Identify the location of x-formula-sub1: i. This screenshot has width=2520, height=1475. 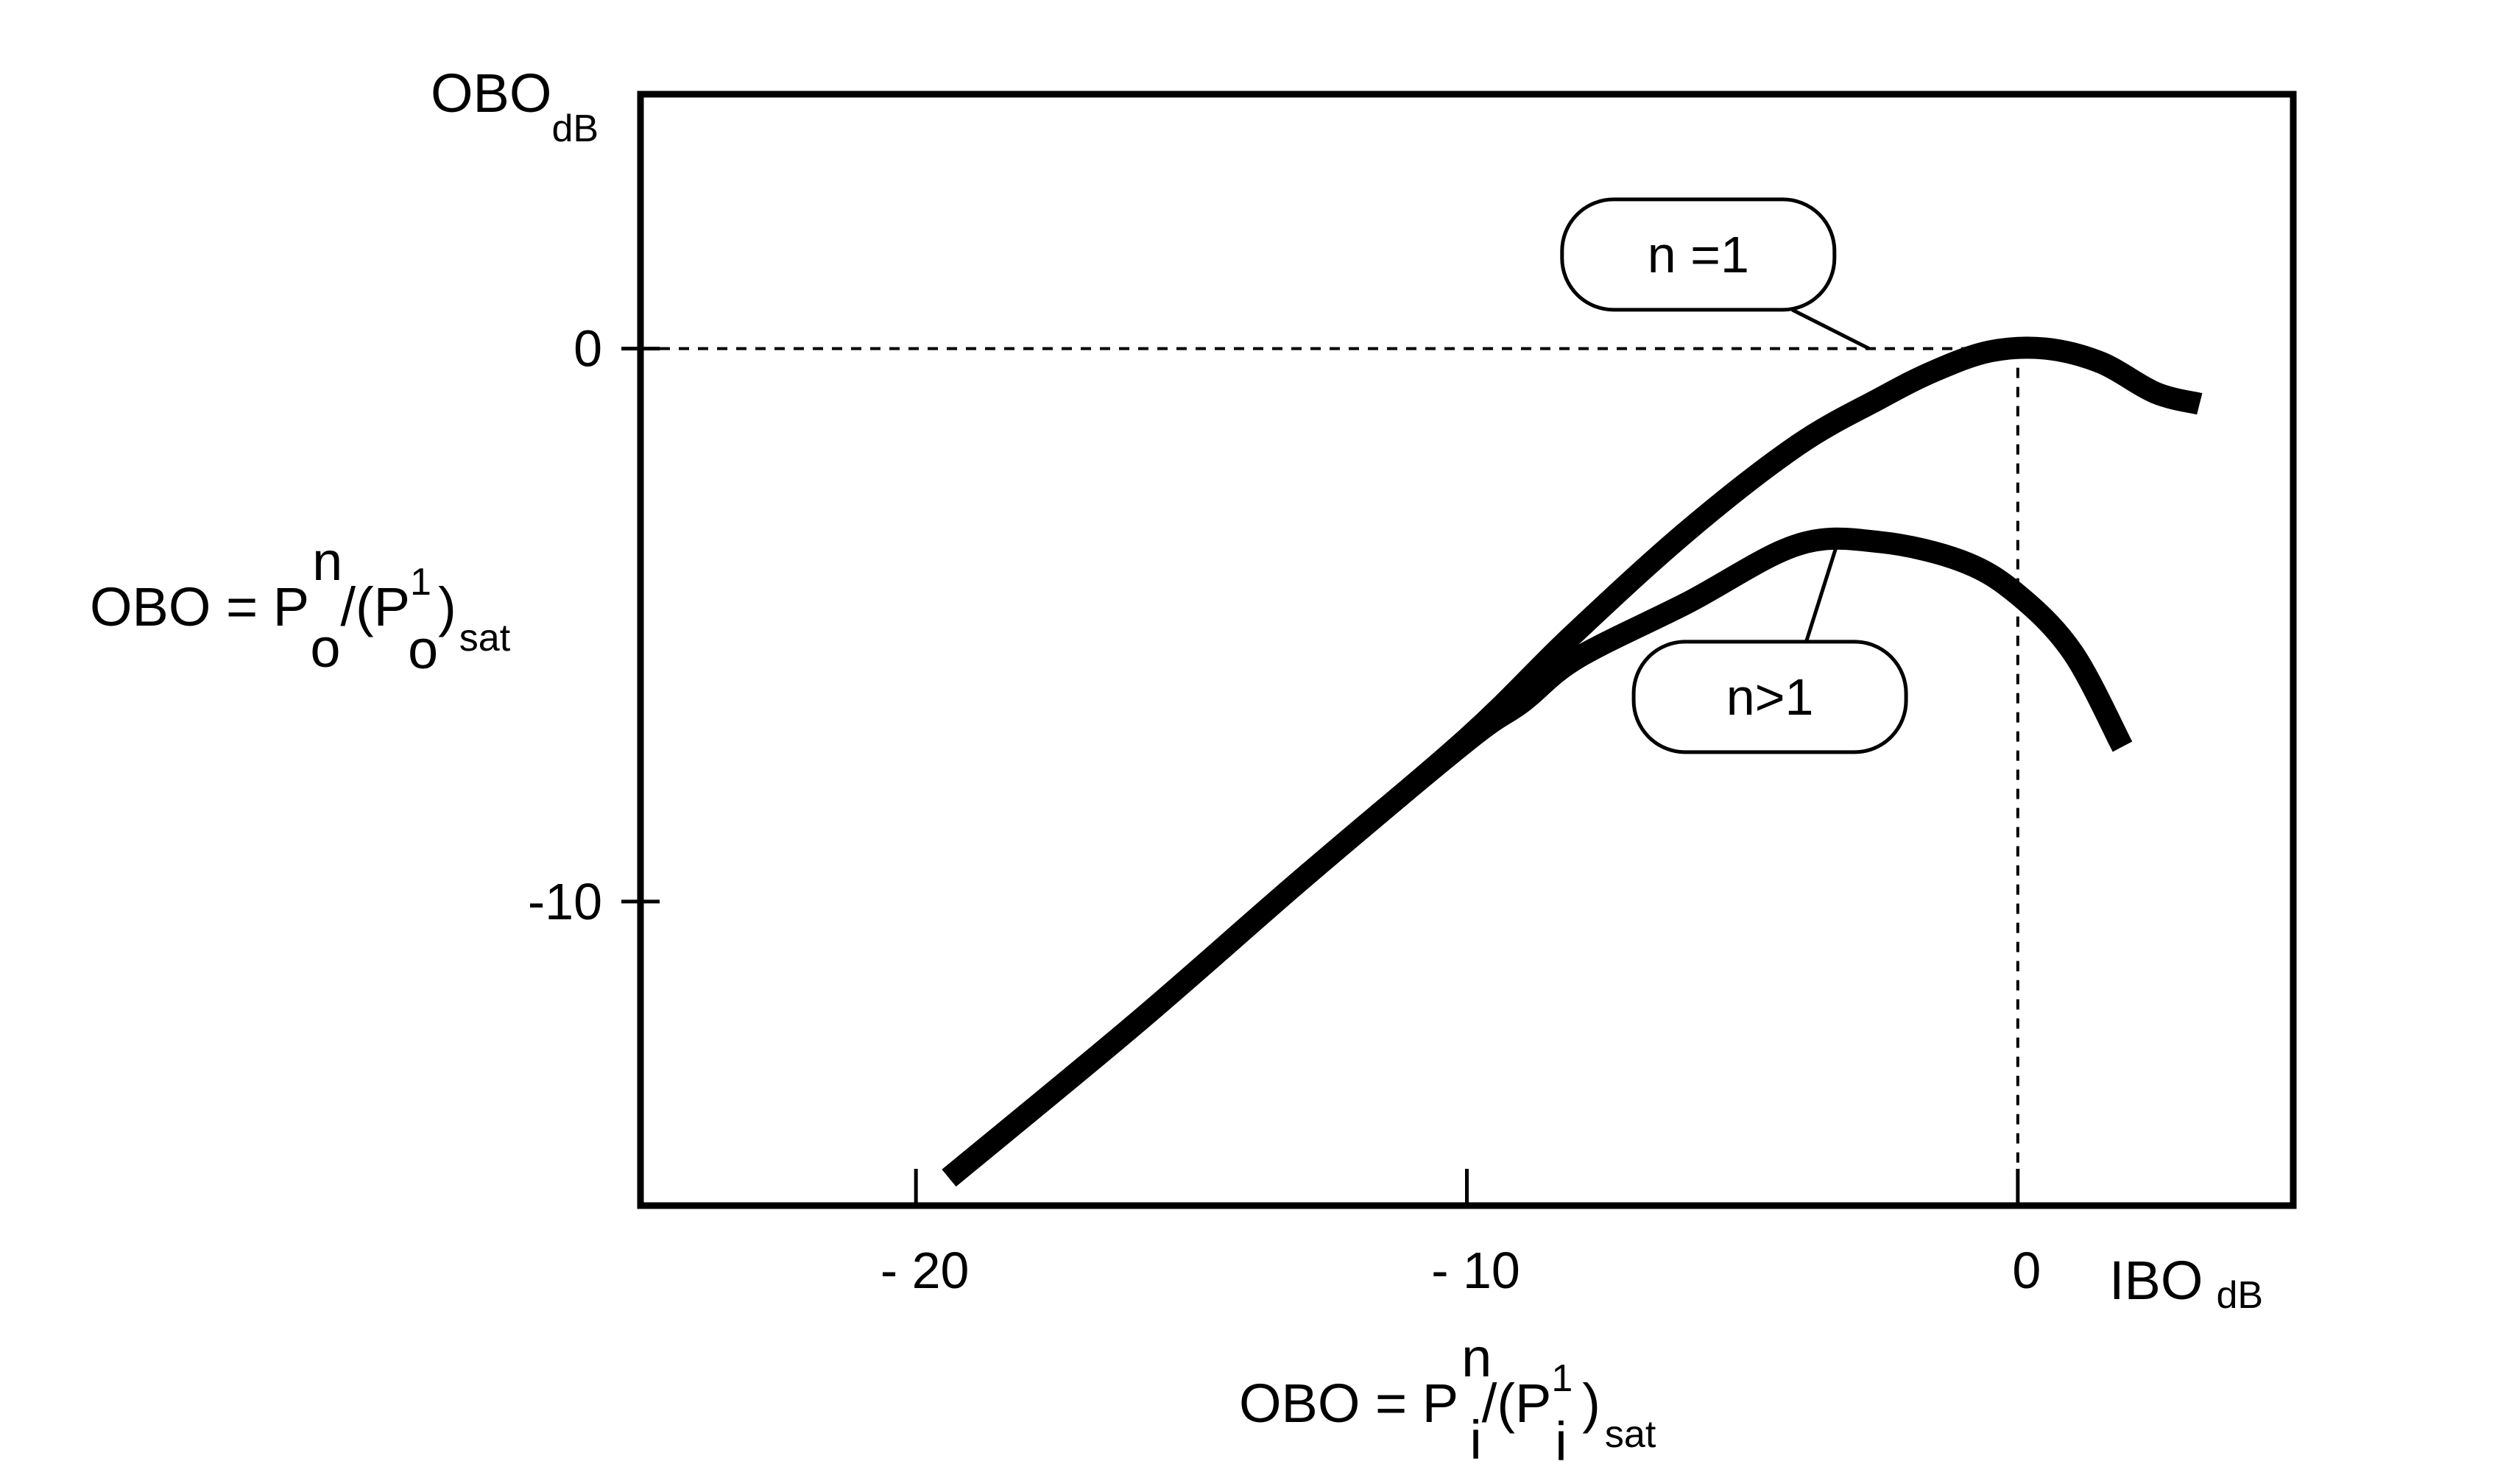
(1475, 1440).